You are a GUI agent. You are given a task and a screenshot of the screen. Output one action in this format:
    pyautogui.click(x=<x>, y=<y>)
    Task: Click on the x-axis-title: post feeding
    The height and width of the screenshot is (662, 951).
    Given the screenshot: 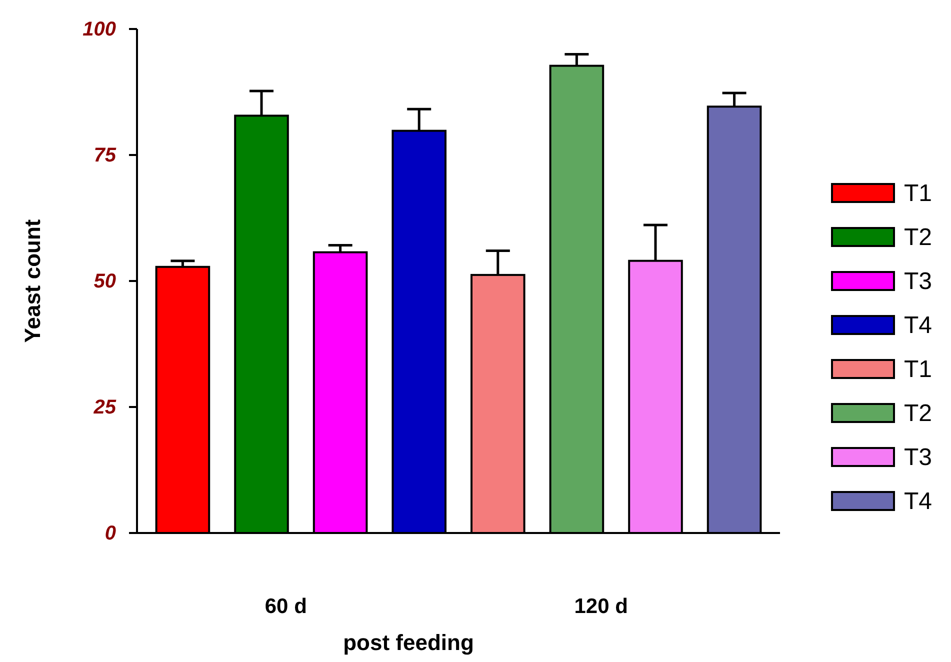 What is the action you would take?
    pyautogui.click(x=408, y=642)
    